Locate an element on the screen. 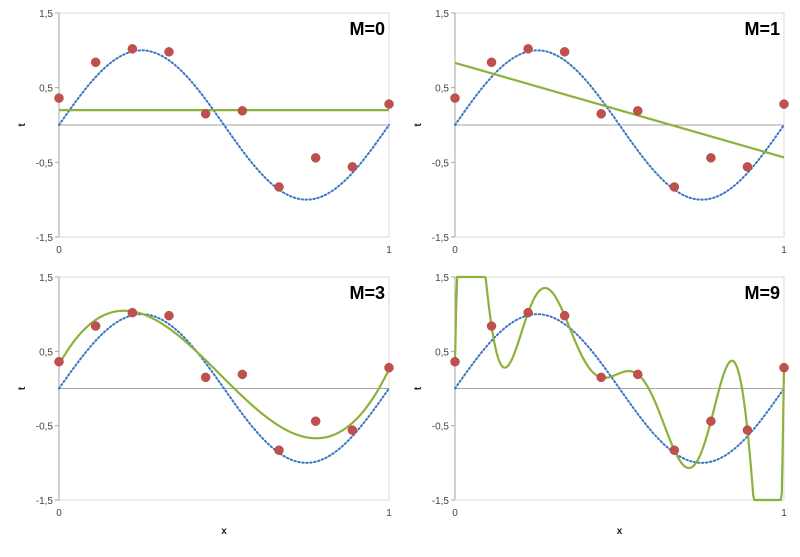  panel-title: M=1 is located at coordinates (762, 29).